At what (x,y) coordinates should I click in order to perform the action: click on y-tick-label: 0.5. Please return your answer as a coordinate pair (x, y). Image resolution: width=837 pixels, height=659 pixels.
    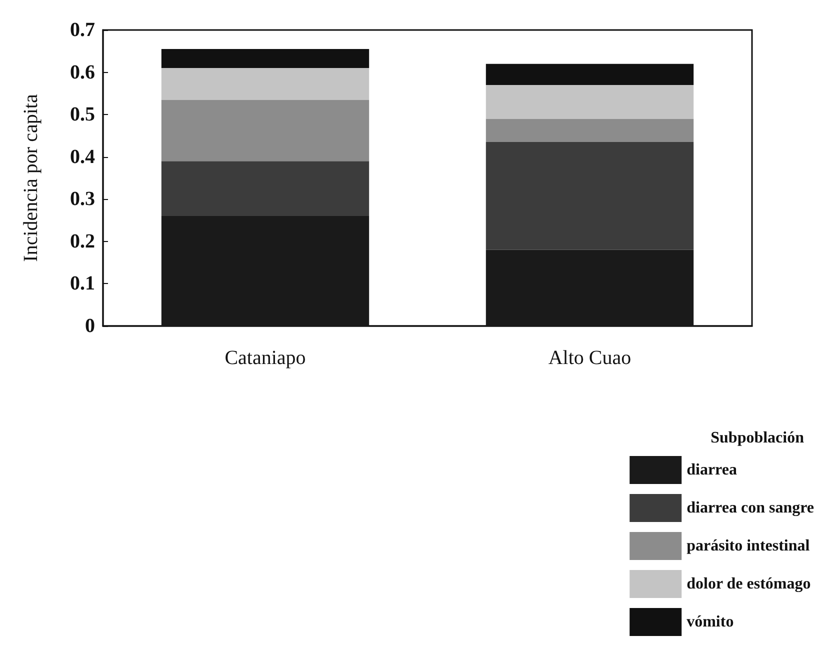
    Looking at the image, I should click on (82, 115).